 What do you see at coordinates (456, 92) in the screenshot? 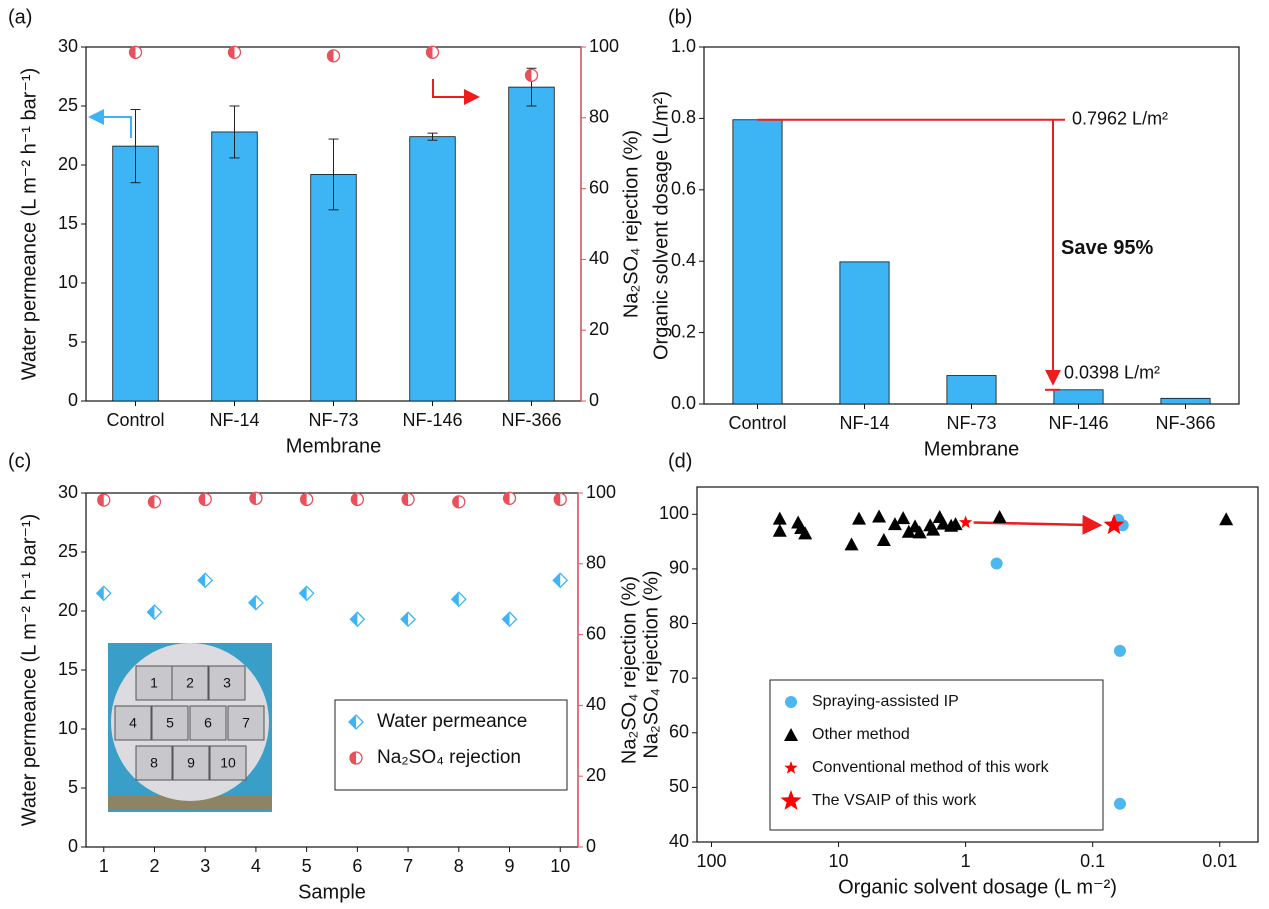
I see `axis-arrow` at bounding box center [456, 92].